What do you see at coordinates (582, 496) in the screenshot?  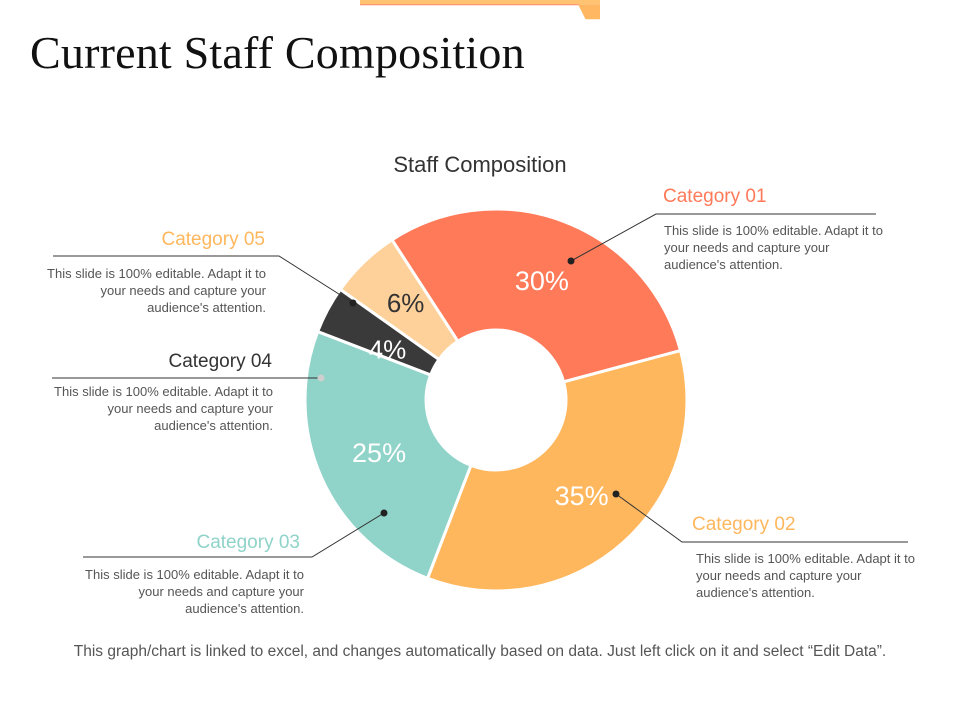 I see `donut-value-label-2: 35%` at bounding box center [582, 496].